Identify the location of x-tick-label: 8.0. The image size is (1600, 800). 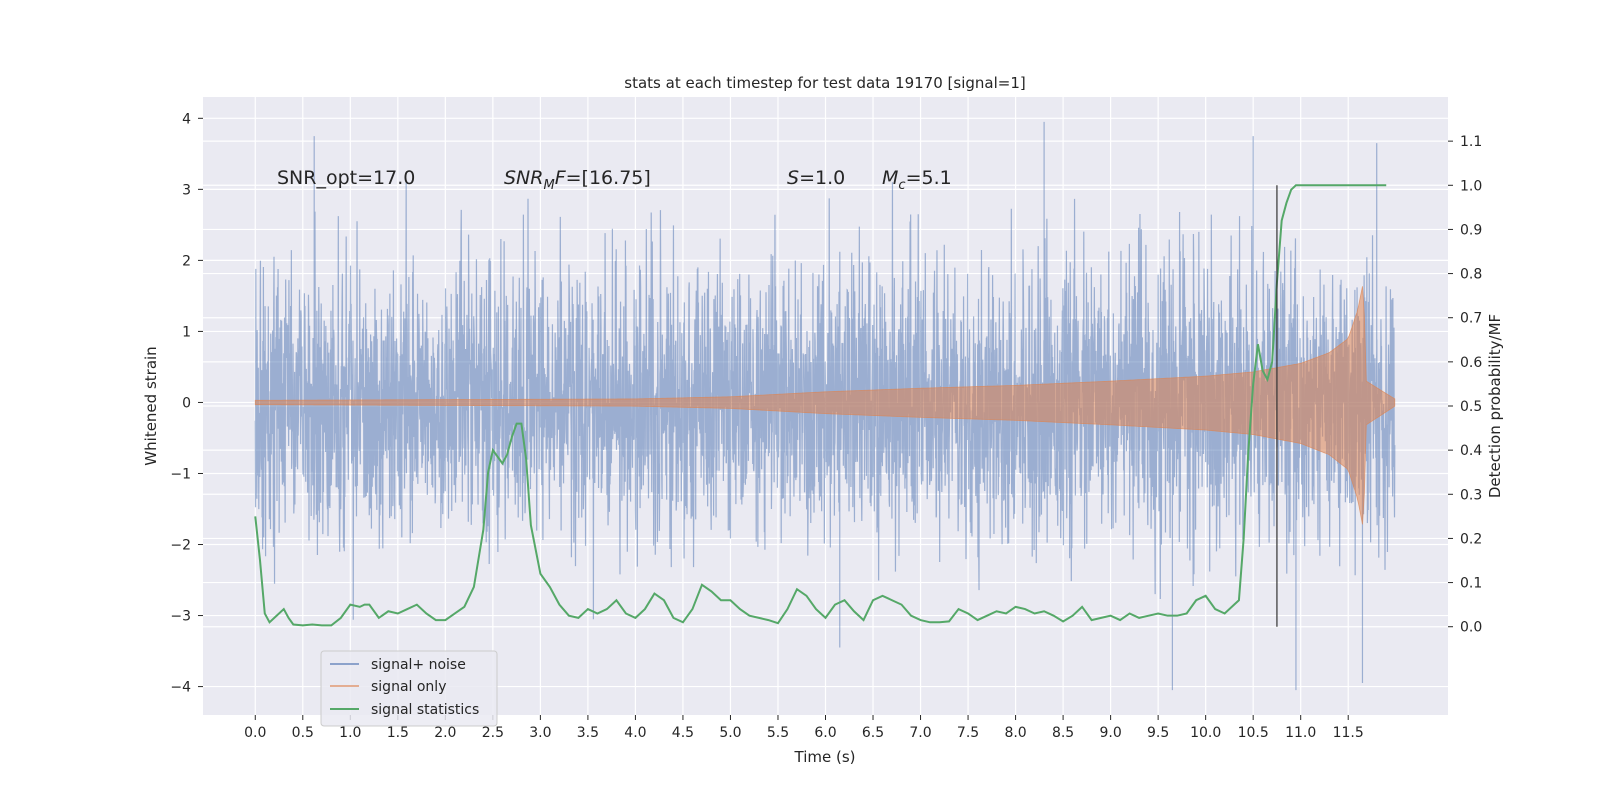
(1015, 733).